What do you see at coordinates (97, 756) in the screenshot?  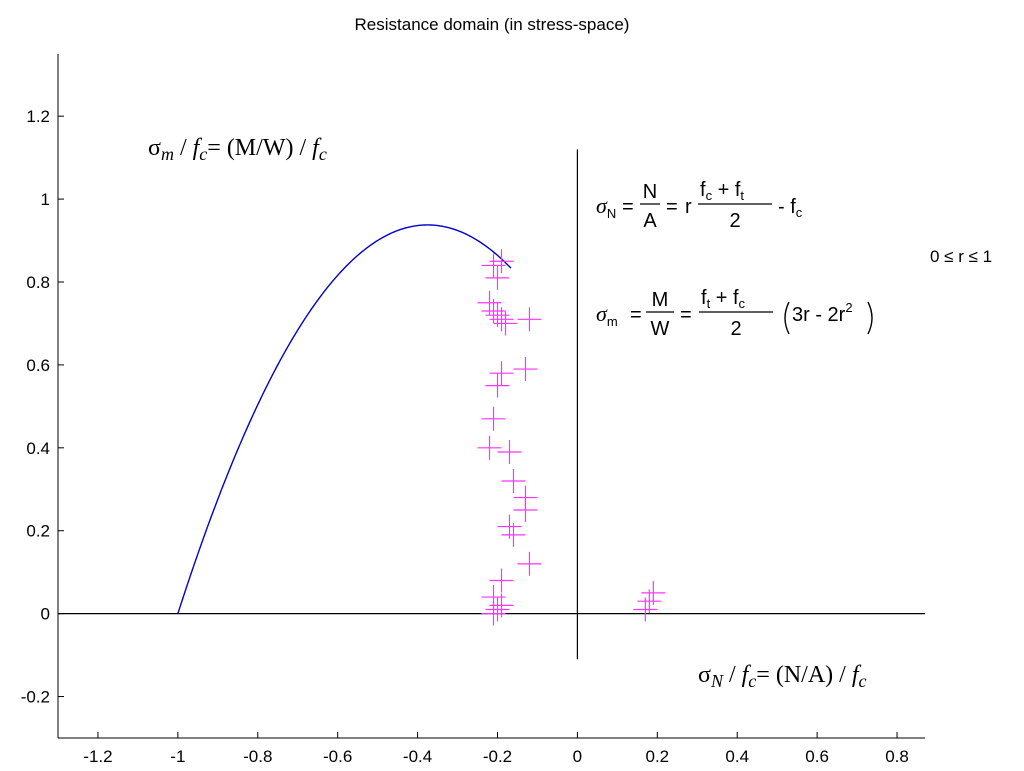 I see `x-tick-label: -1.2` at bounding box center [97, 756].